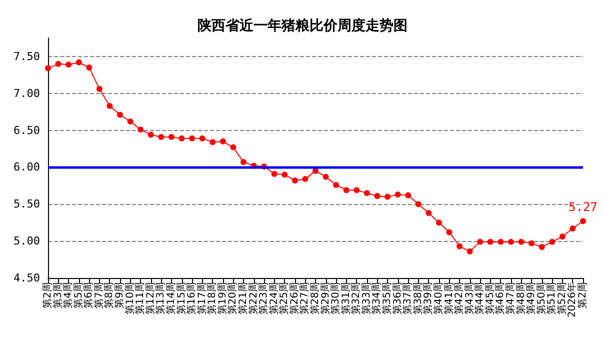  I want to click on x-tick-label: 第14周, so click(170, 298).